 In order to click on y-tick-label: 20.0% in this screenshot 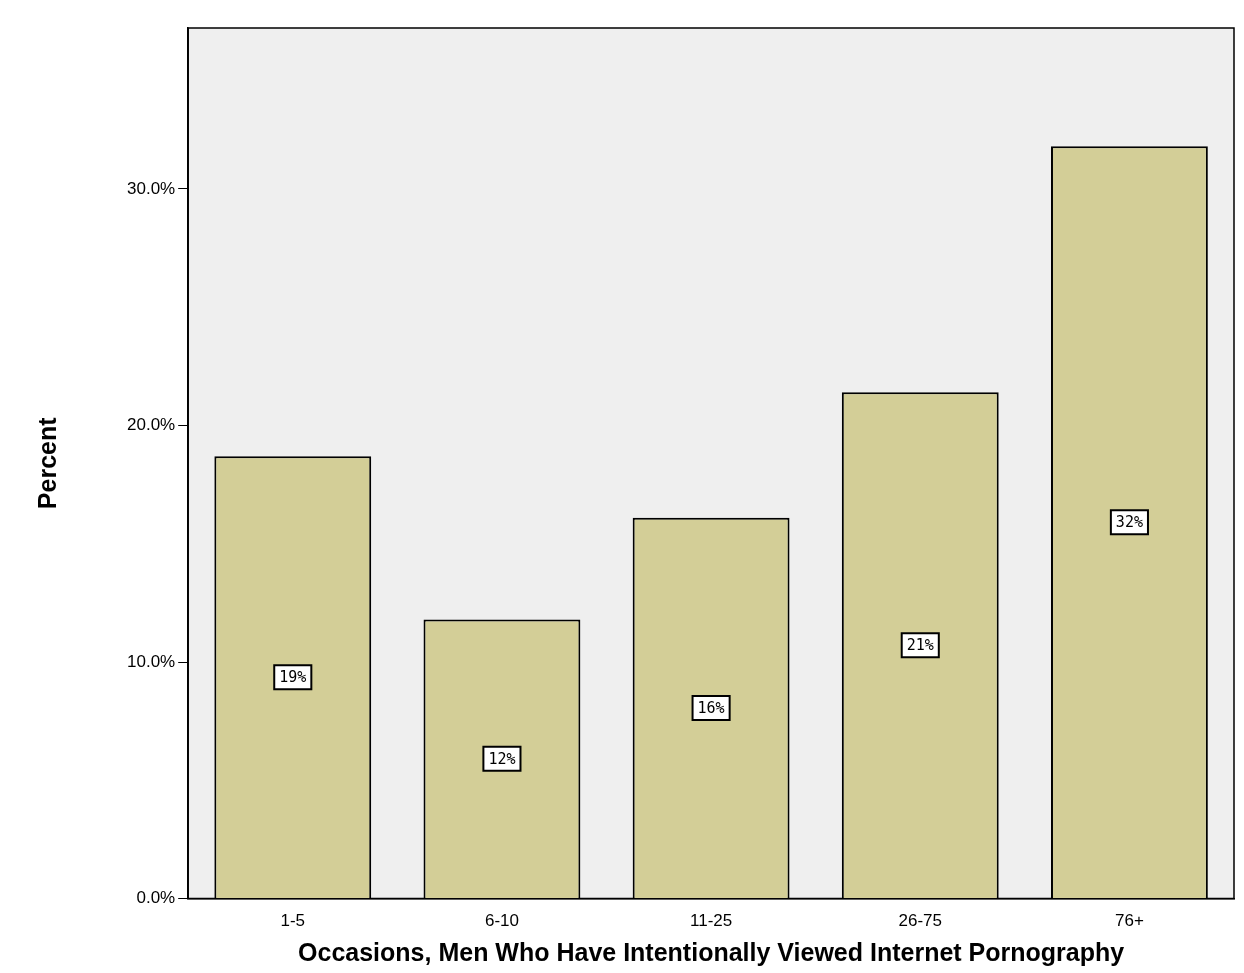, I will do `click(151, 425)`.